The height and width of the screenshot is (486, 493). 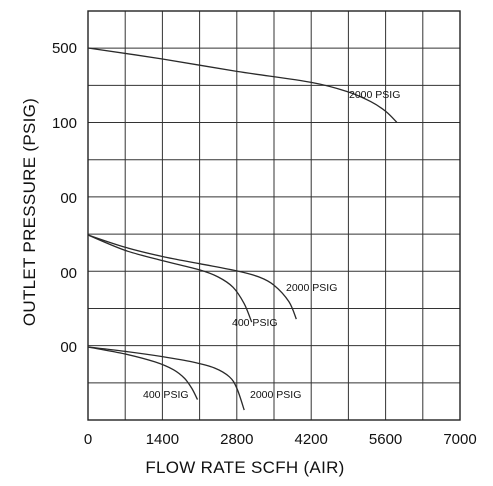 I want to click on x-tick-label: 5600, so click(x=385, y=439).